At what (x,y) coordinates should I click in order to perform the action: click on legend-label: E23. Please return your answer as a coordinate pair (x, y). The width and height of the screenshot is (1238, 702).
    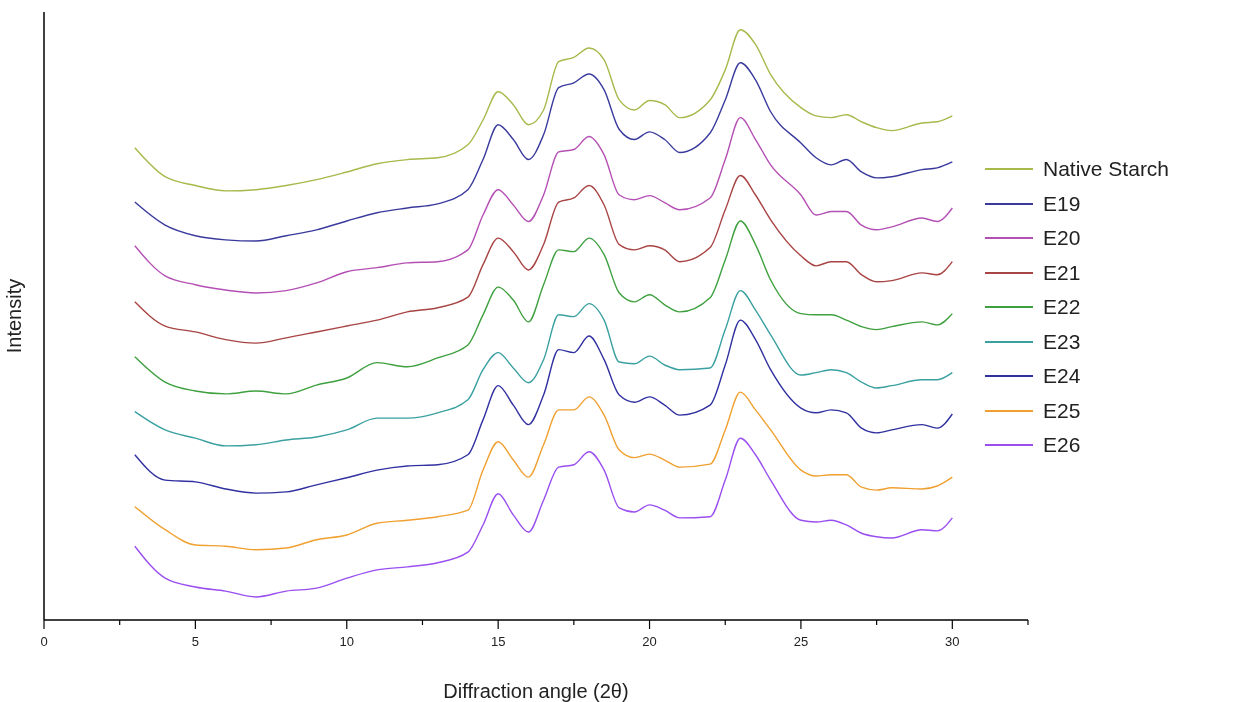
    Looking at the image, I should click on (1062, 341).